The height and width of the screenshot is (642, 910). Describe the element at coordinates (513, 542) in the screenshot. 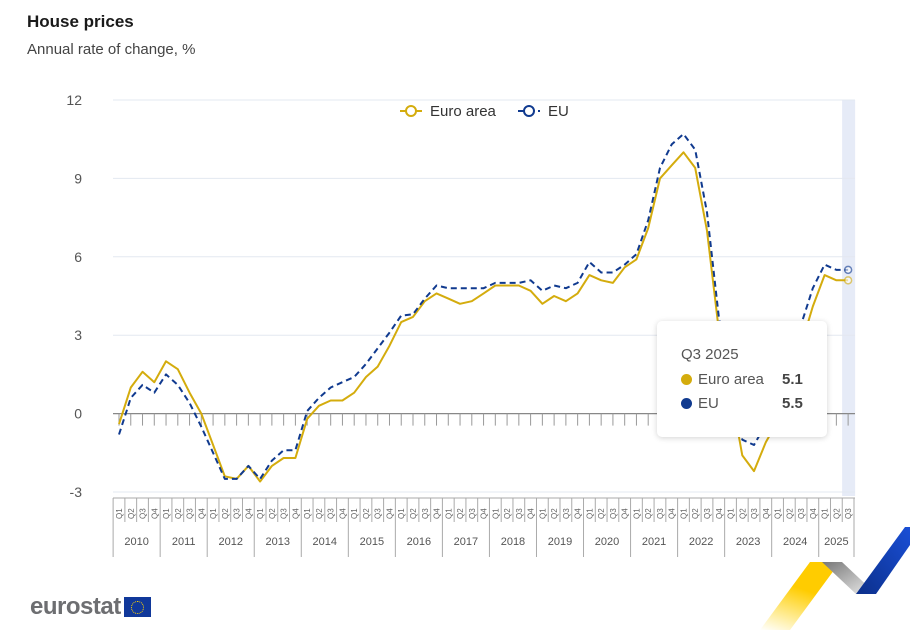

I see `x-tick-label-year: 2018` at that location.